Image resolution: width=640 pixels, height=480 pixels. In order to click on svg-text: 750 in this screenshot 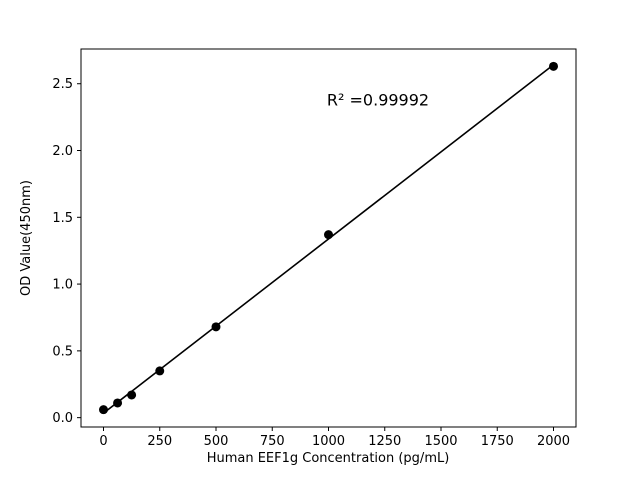, I will do `click(272, 441)`.